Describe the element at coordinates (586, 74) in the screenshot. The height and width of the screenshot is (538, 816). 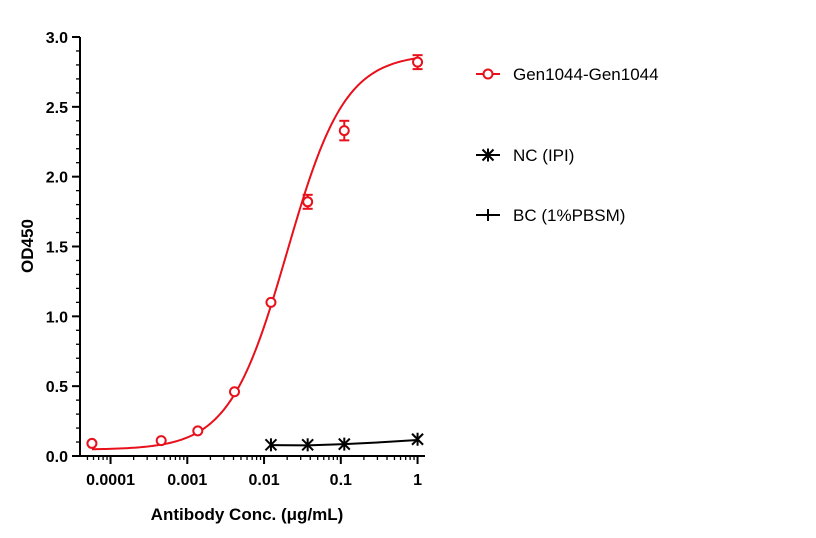
I see `legend-label: Gen1044-Gen1044` at that location.